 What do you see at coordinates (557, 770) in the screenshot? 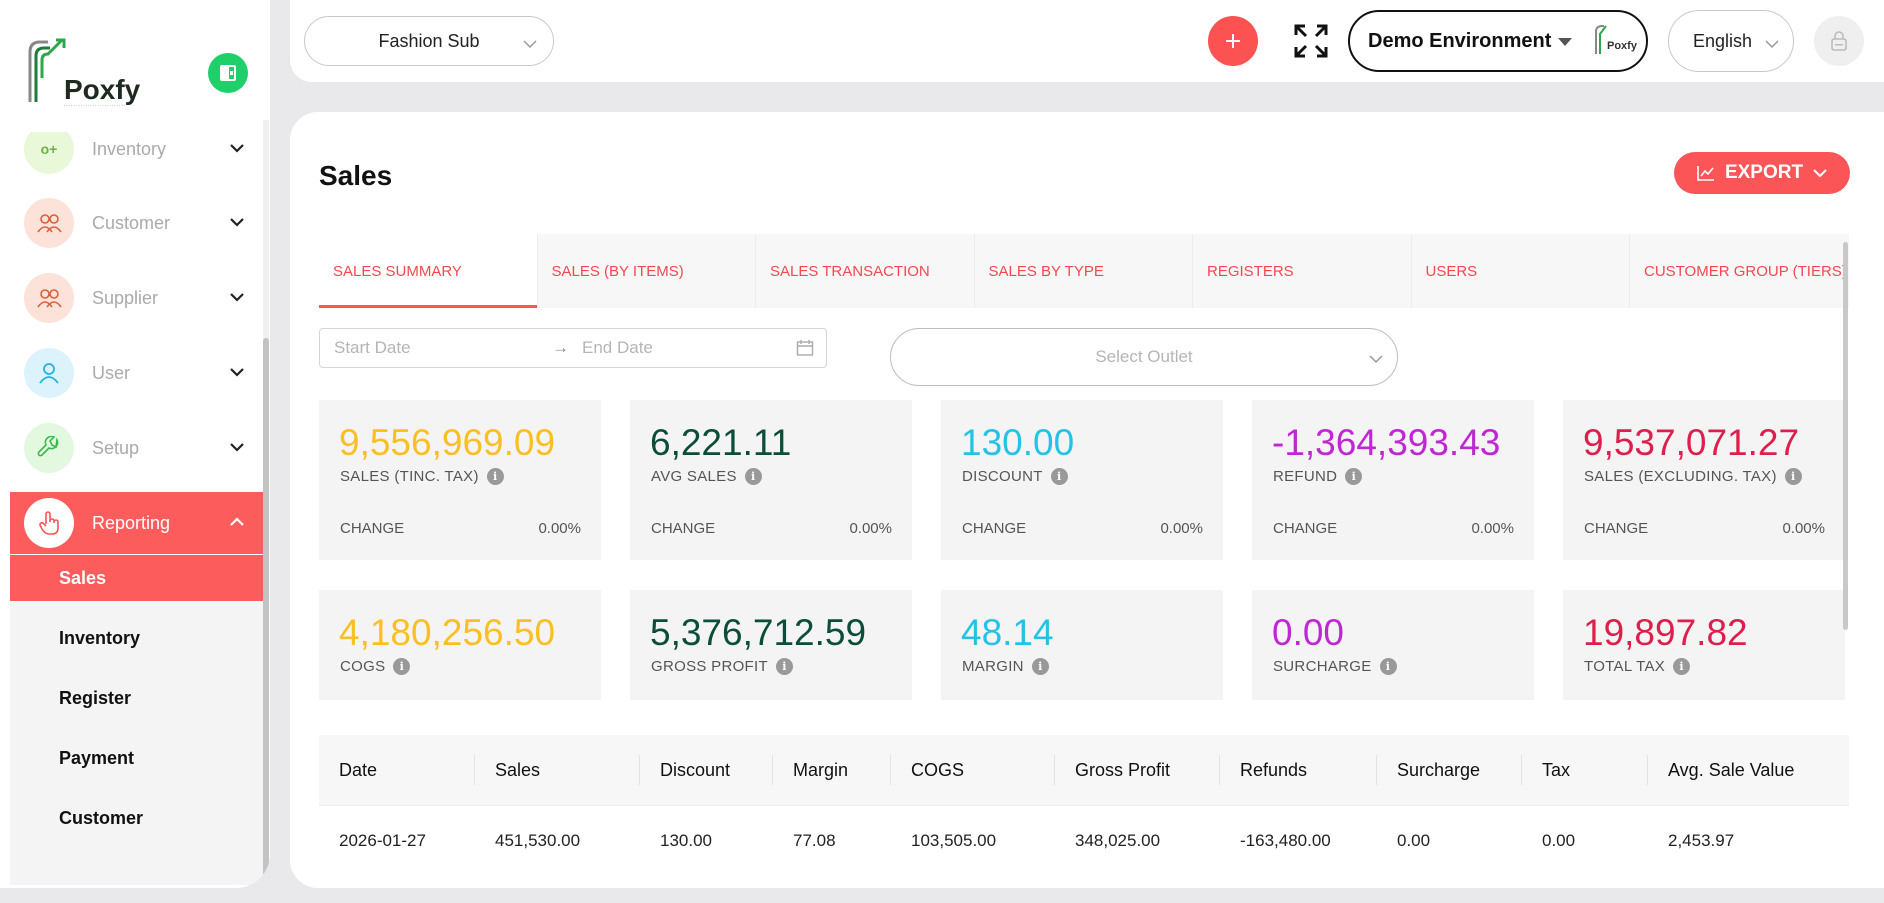
I see `column-header-sales: Sales` at bounding box center [557, 770].